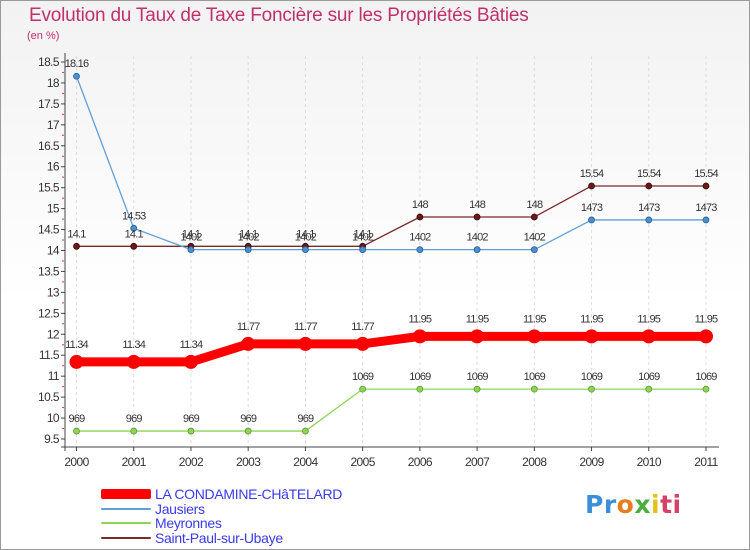 The width and height of the screenshot is (750, 550). I want to click on y-tick-label: 18, so click(53, 83).